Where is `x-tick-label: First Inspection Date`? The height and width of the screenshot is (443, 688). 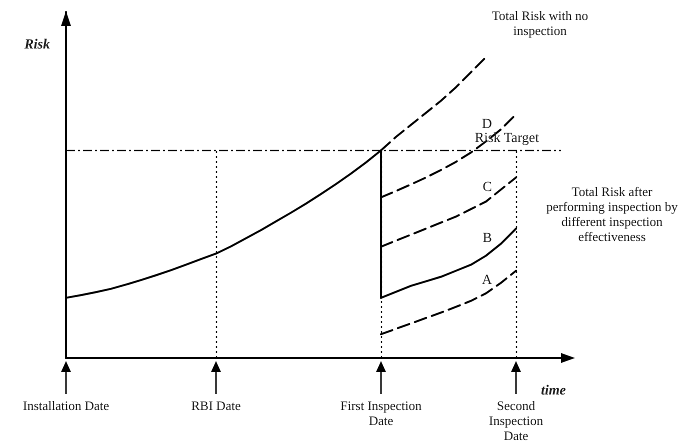 x-tick-label: First Inspection Date is located at coordinates (381, 413).